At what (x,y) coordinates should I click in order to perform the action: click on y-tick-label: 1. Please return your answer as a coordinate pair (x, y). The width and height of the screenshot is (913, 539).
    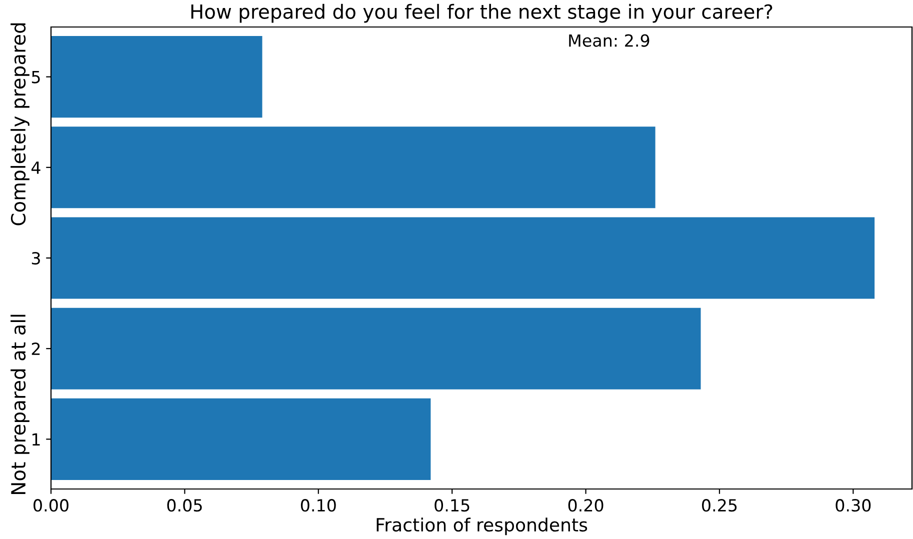
    Looking at the image, I should click on (36, 439).